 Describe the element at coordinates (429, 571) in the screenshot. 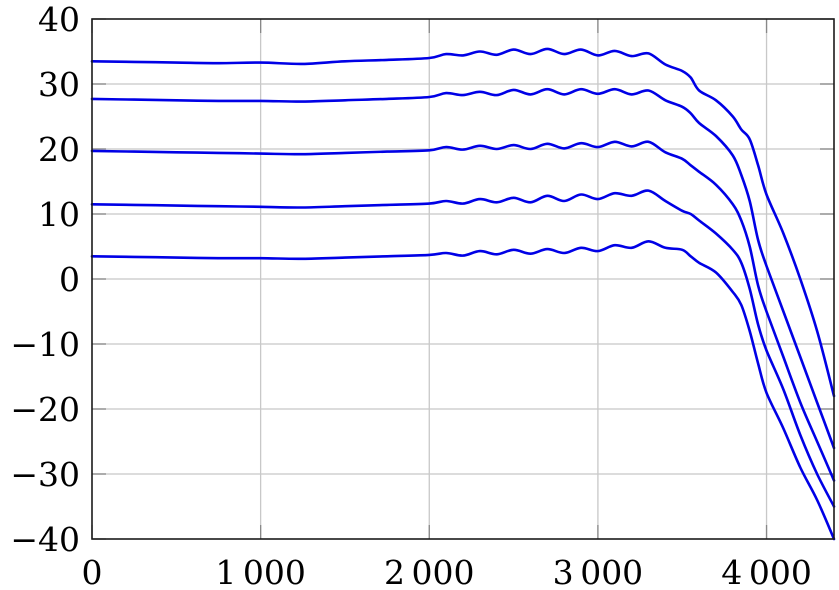

I see `x-tick-label: 2 000` at that location.